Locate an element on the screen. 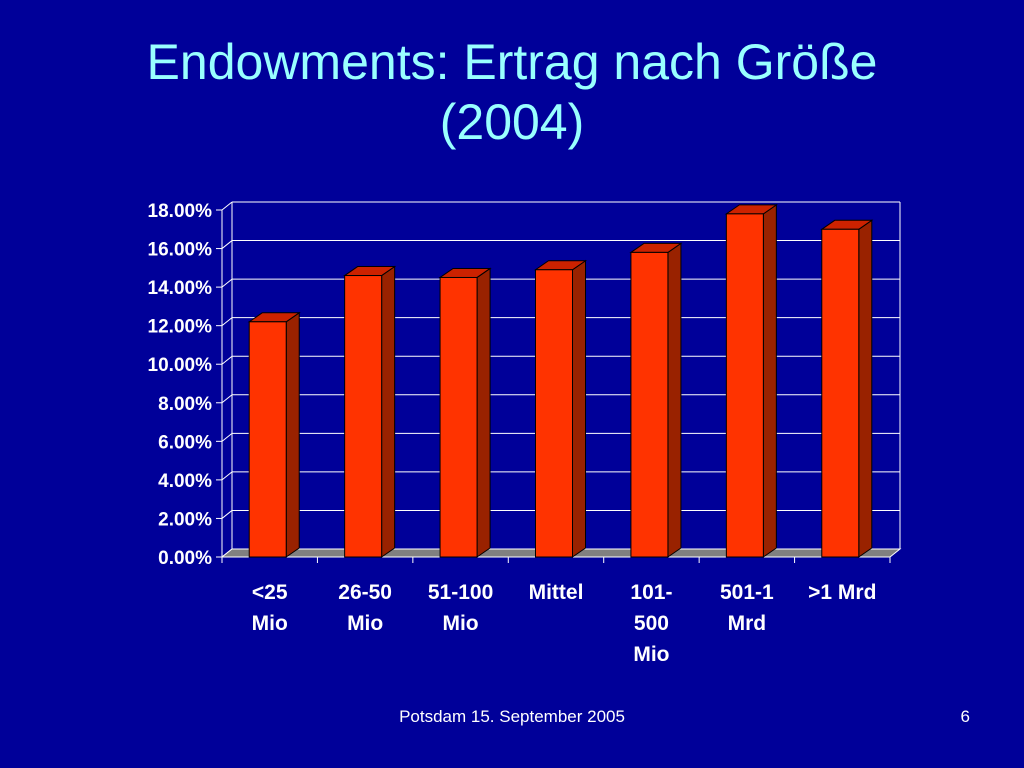  x-tick-label: 101- 500 Mio is located at coordinates (651, 623).